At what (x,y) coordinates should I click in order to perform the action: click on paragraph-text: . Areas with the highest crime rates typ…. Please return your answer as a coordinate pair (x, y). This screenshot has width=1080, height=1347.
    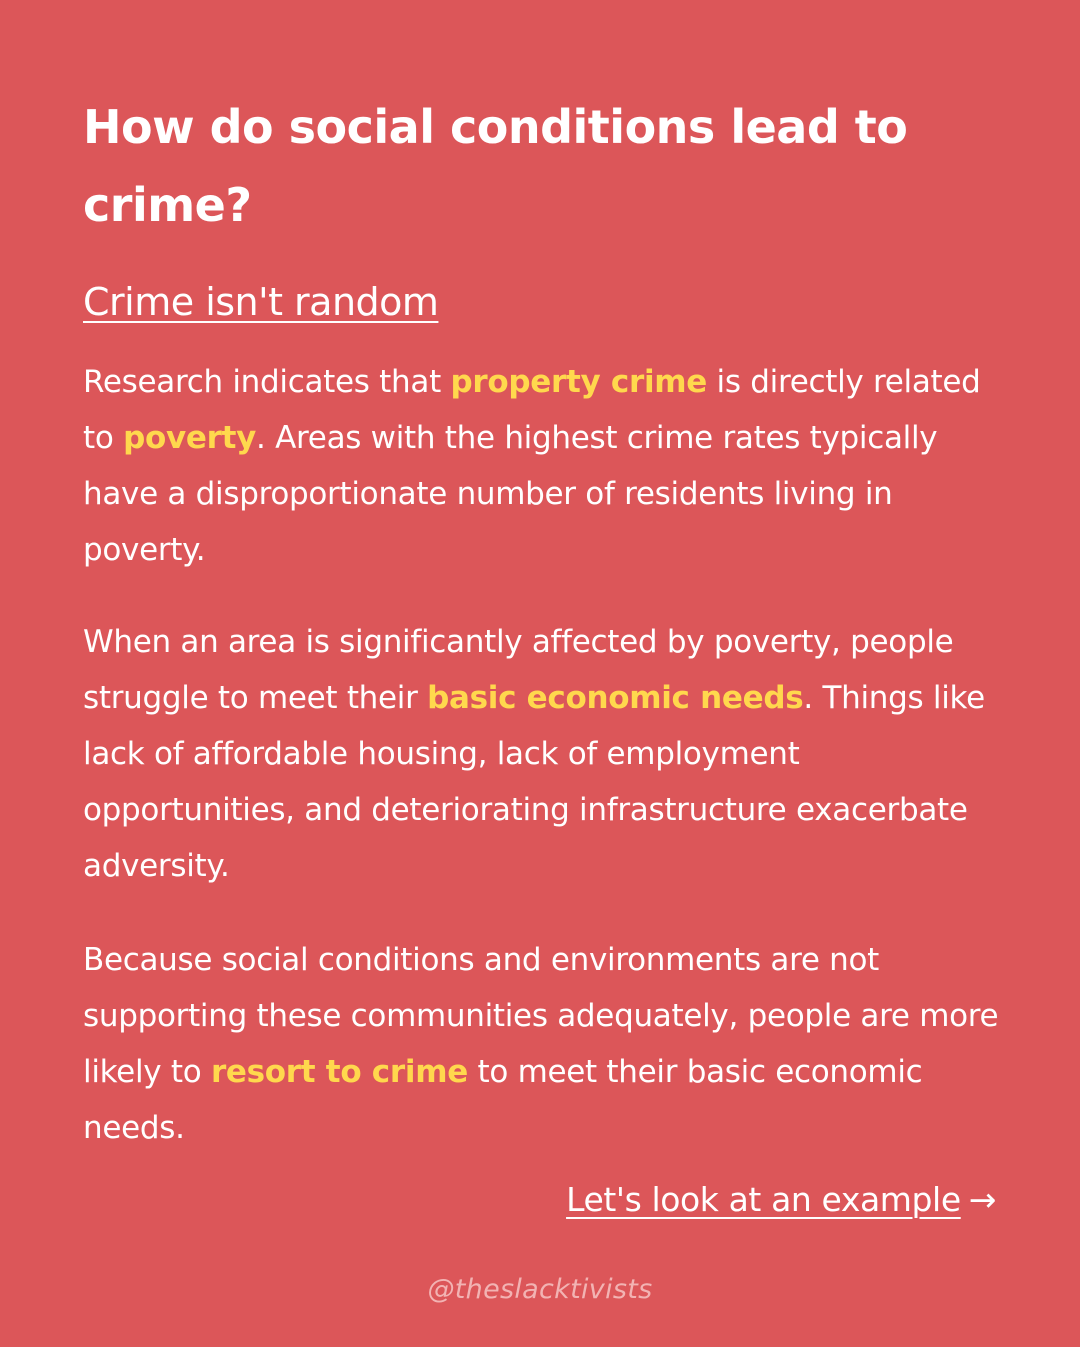
    Looking at the image, I should click on (510, 494).